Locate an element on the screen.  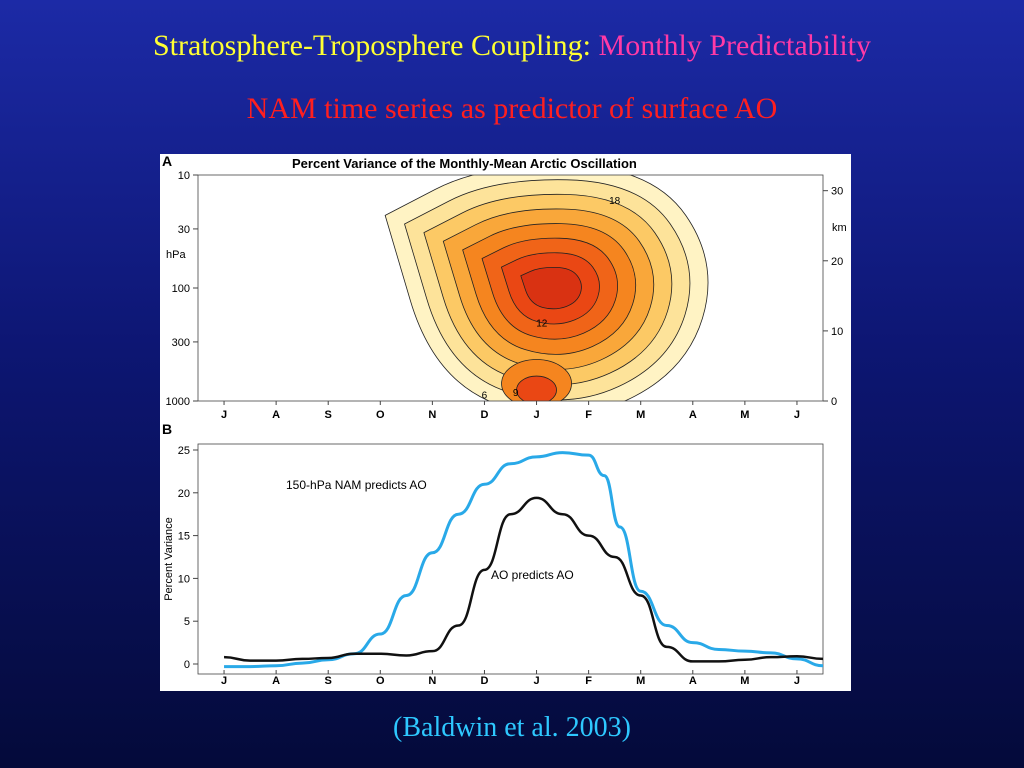
pressure-tick-label: 10 is located at coordinates (184, 176).